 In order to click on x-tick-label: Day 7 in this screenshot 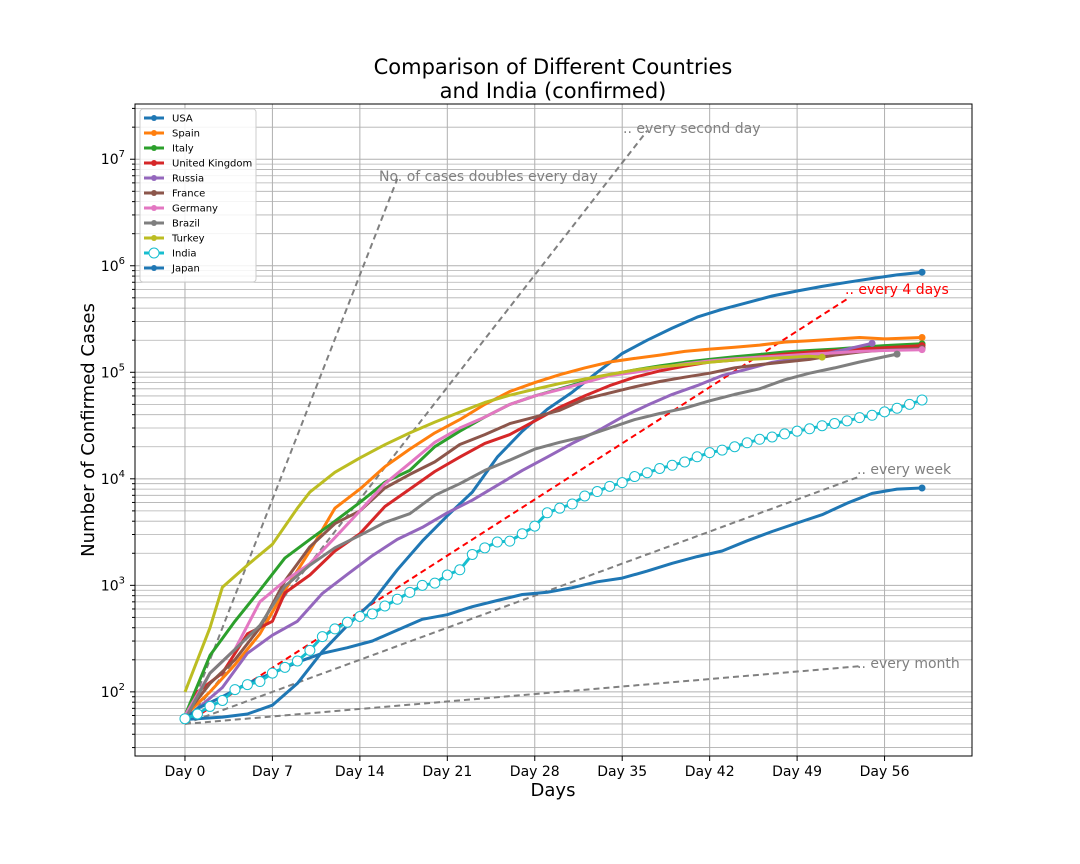, I will do `click(272, 772)`.